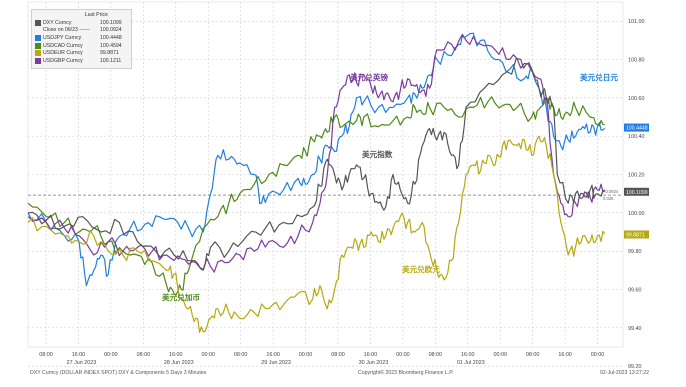 The image size is (686, 387). What do you see at coordinates (636, 137) in the screenshot?
I see `y-tick-label: 100.40` at bounding box center [636, 137].